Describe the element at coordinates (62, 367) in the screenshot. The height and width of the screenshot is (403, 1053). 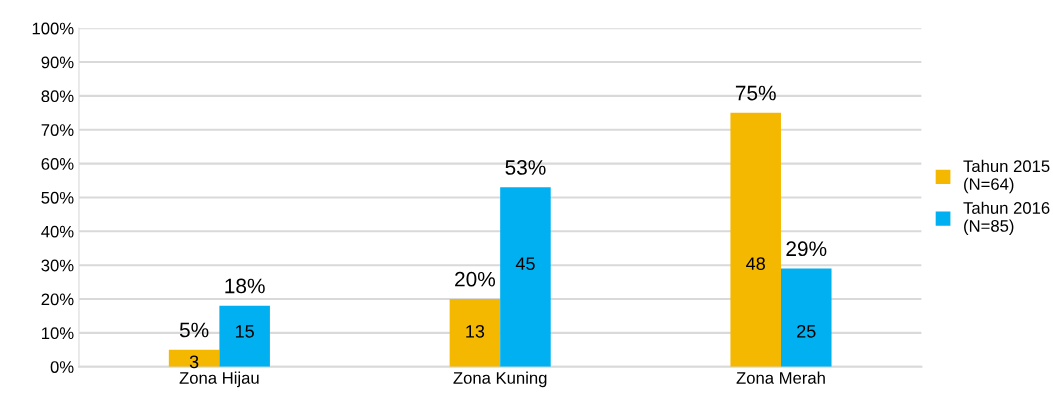
I see `y-tick-label: 0%` at that location.